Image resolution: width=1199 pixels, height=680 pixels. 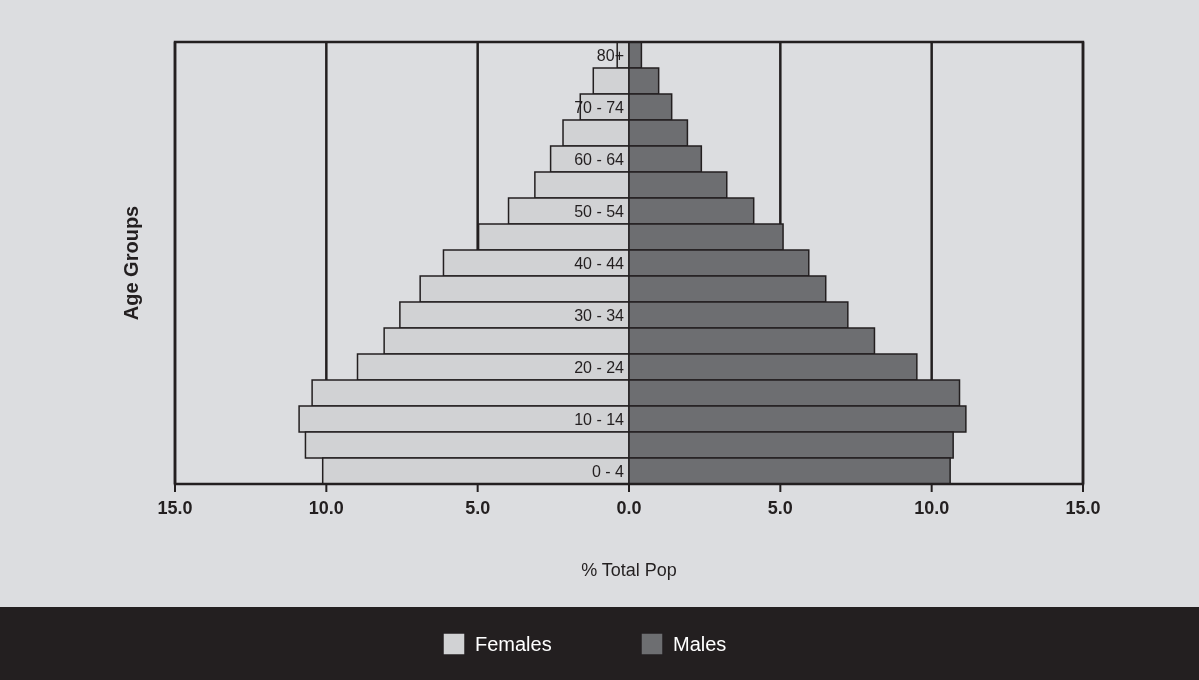 I want to click on x-tick-label: 0.0, so click(x=629, y=508).